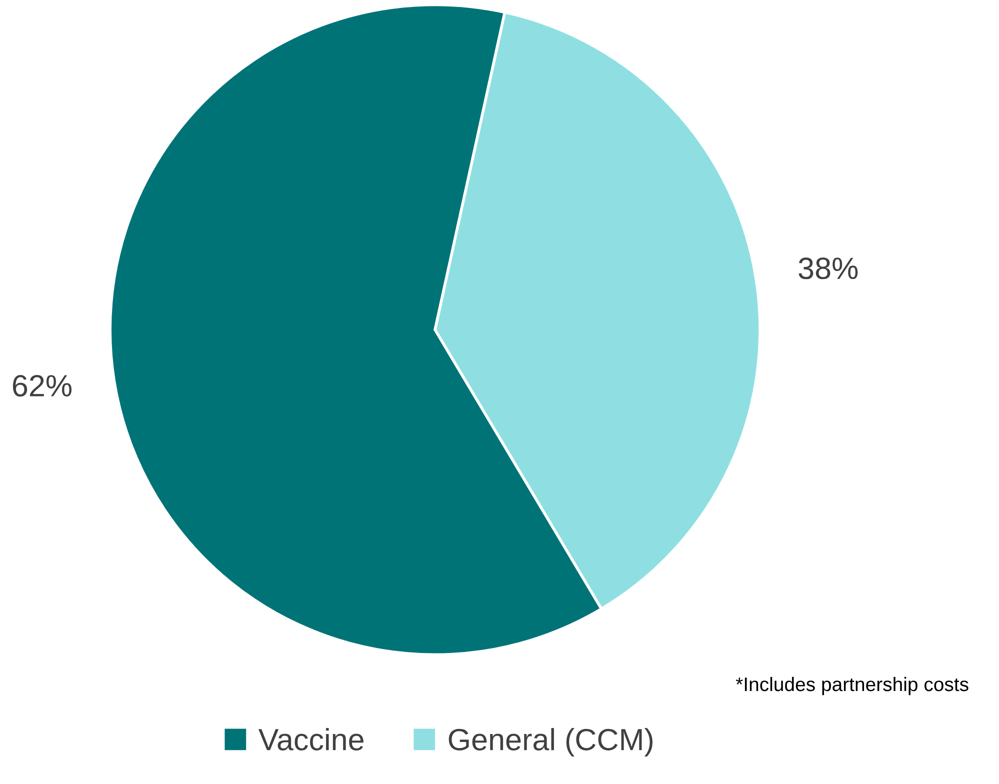 The width and height of the screenshot is (999, 784). I want to click on data-label: 38%, so click(828, 269).